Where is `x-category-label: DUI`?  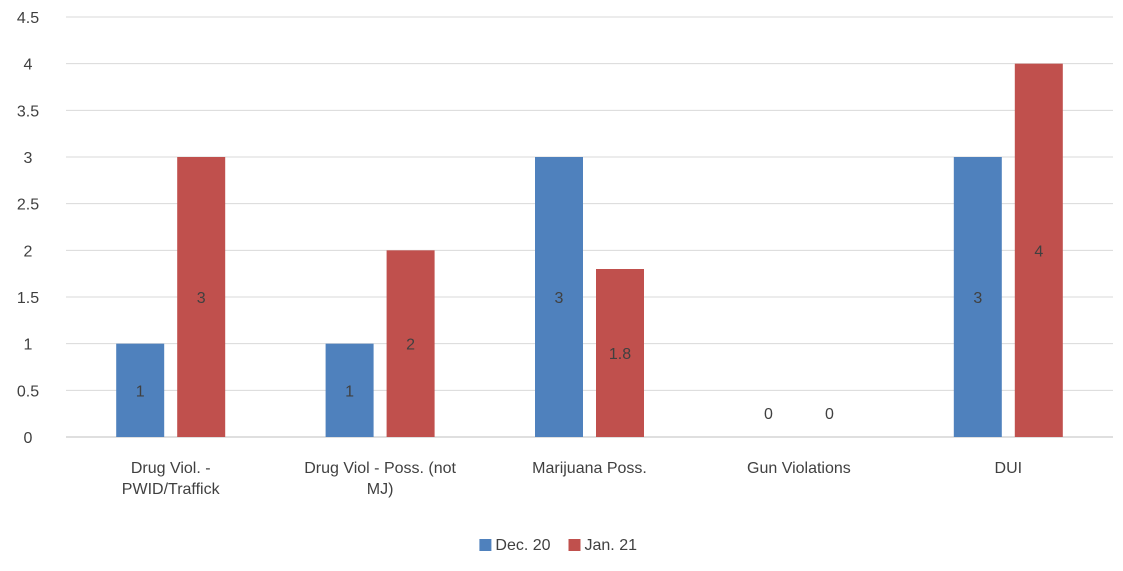 x-category-label: DUI is located at coordinates (1009, 468).